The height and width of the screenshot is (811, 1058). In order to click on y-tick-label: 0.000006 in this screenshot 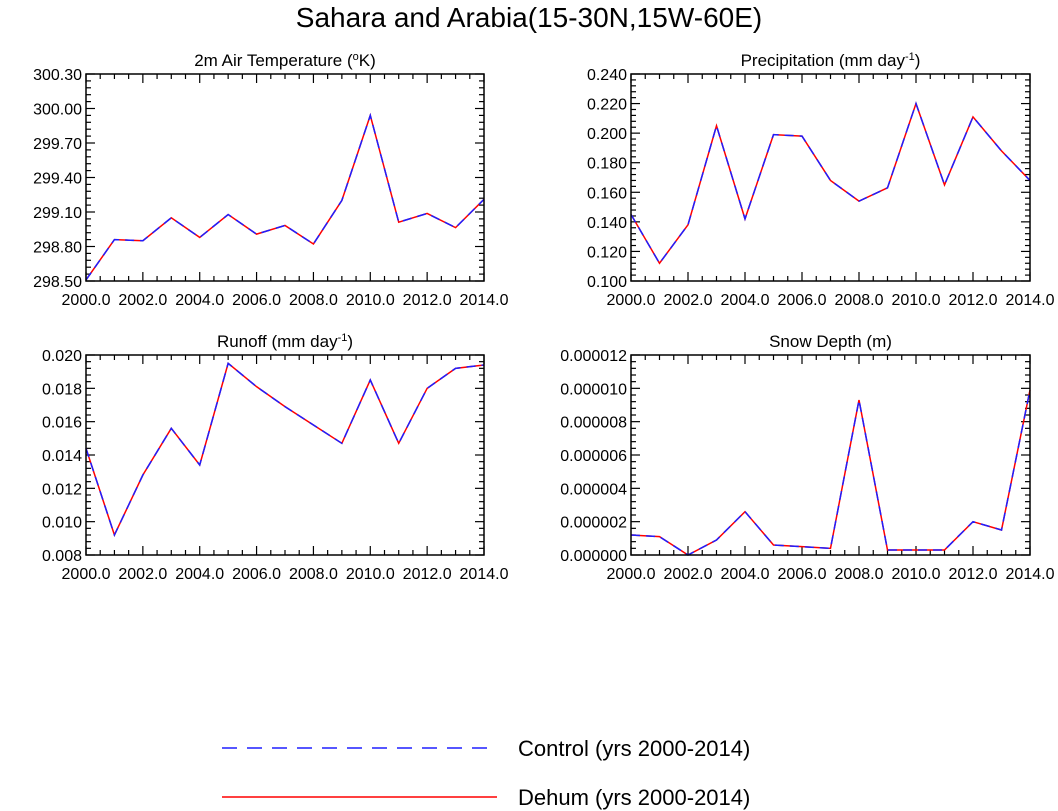, I will do `click(593, 456)`.